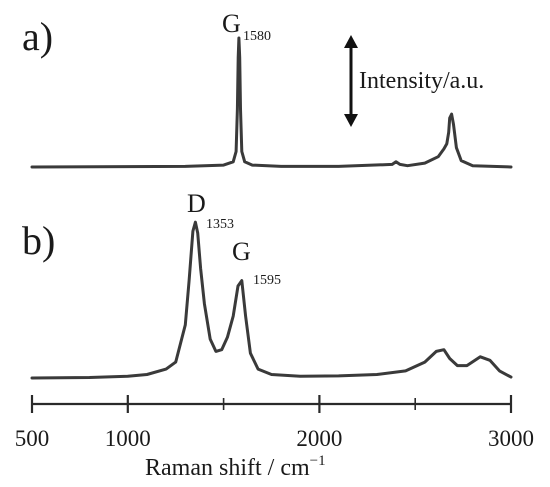 The width and height of the screenshot is (550, 487). What do you see at coordinates (38, 240) in the screenshot?
I see `panel-label-b: b)` at bounding box center [38, 240].